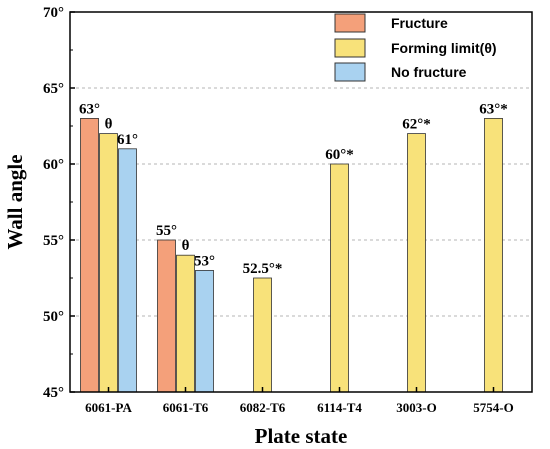 The width and height of the screenshot is (550, 449). Describe the element at coordinates (53, 13) in the screenshot. I see `y-tick-label: 70°` at that location.